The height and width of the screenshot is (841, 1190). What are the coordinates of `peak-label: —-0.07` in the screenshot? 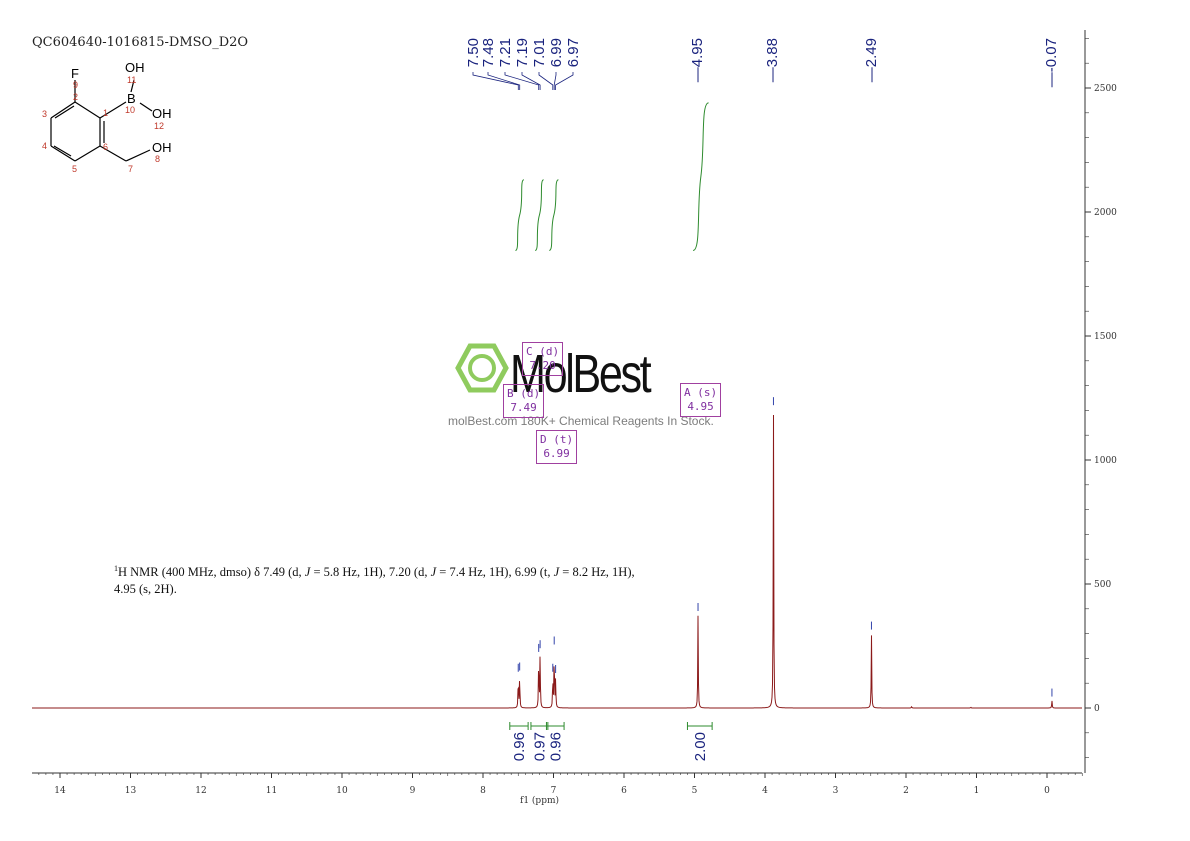 It's located at (1051, 62).